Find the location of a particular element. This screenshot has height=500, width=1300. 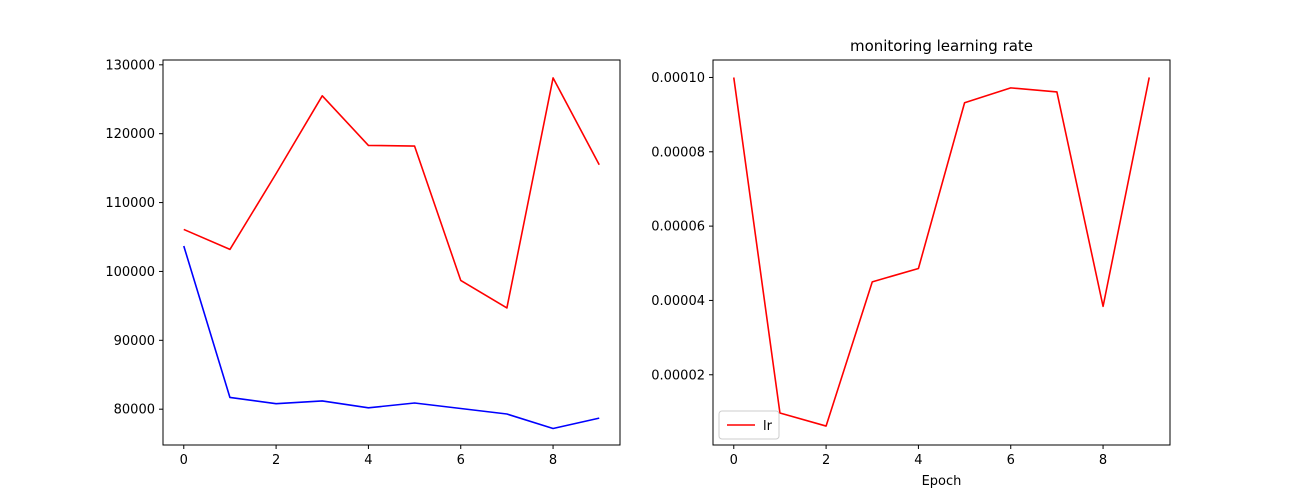

y-tick-label: 90000 is located at coordinates (134, 341).